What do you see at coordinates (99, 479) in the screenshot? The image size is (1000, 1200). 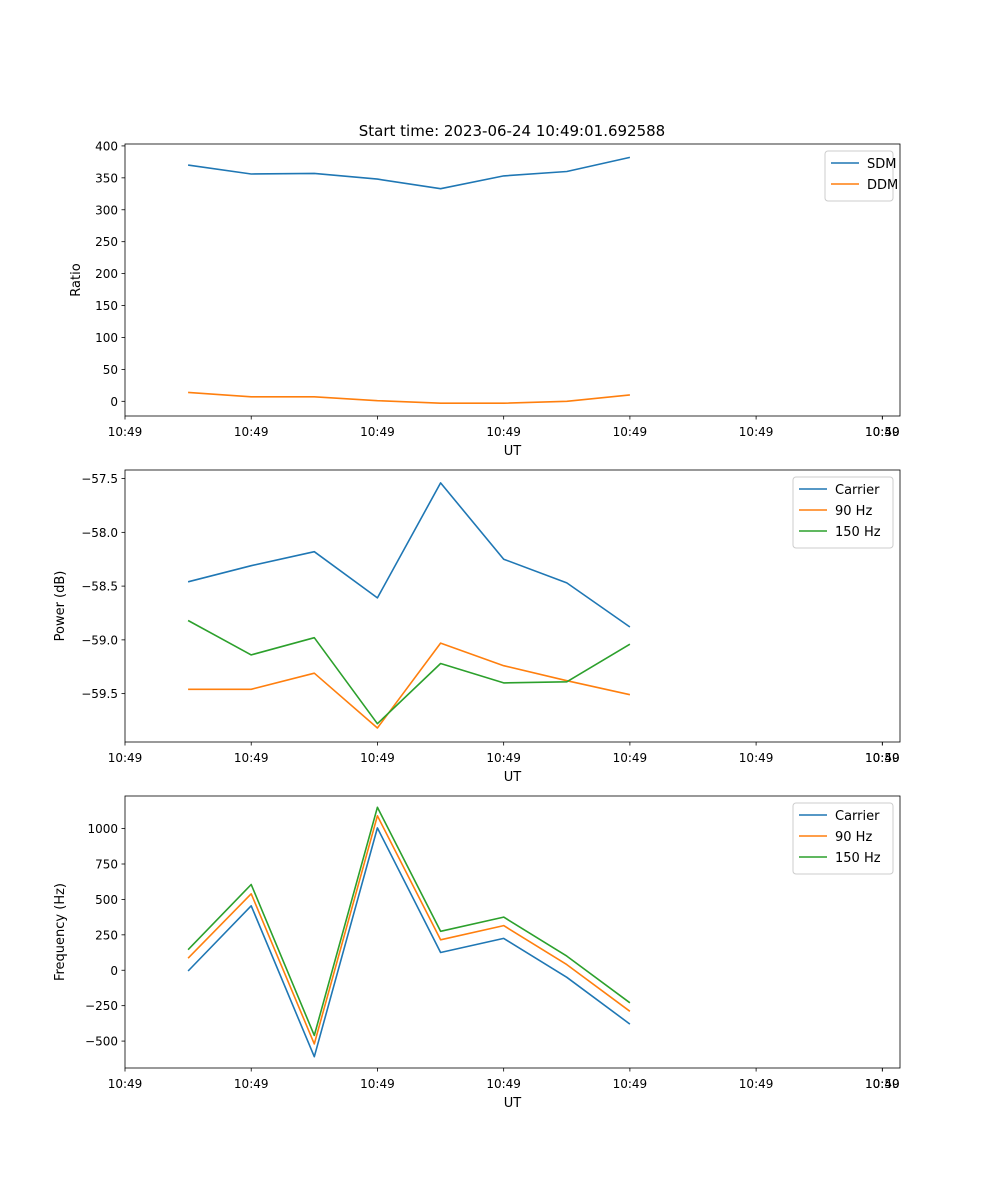 I see `y-tick-label: −57.5` at bounding box center [99, 479].